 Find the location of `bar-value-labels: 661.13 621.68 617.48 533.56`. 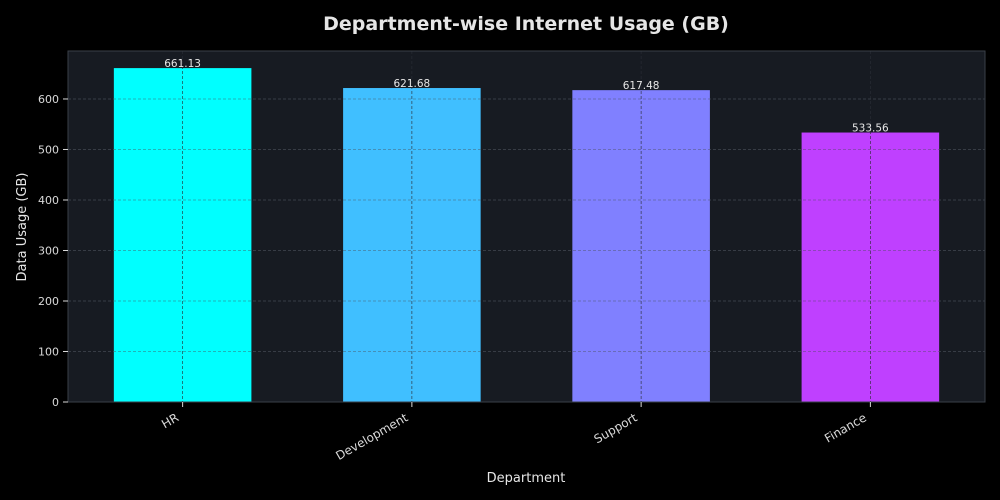

bar-value-labels: 661.13 621.68 617.48 533.56 is located at coordinates (526, 96).